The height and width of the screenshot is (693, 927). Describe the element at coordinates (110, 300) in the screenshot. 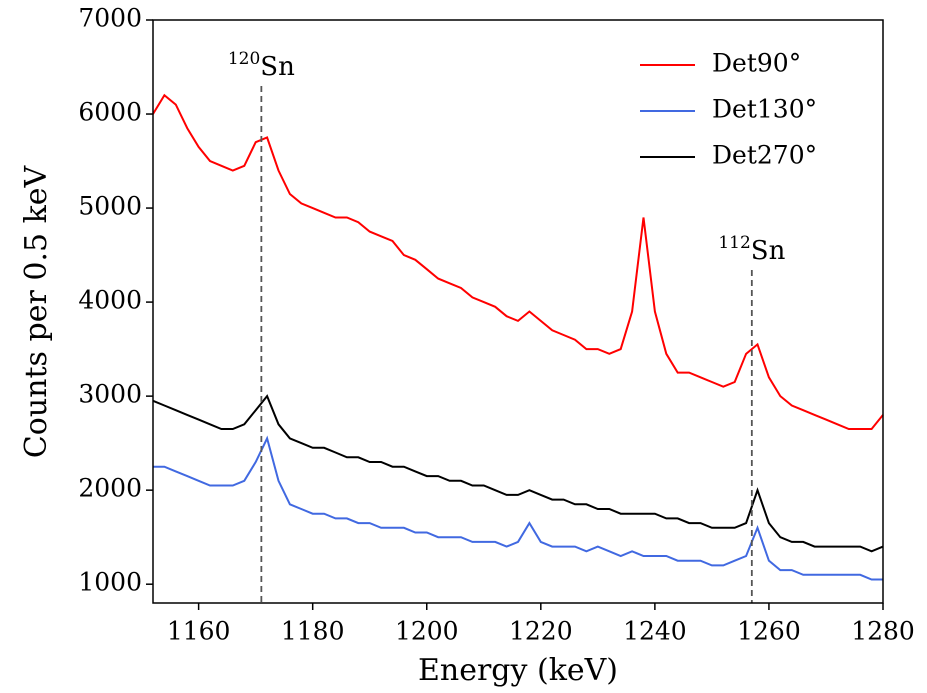

I see `y-tick-label: 4000` at that location.